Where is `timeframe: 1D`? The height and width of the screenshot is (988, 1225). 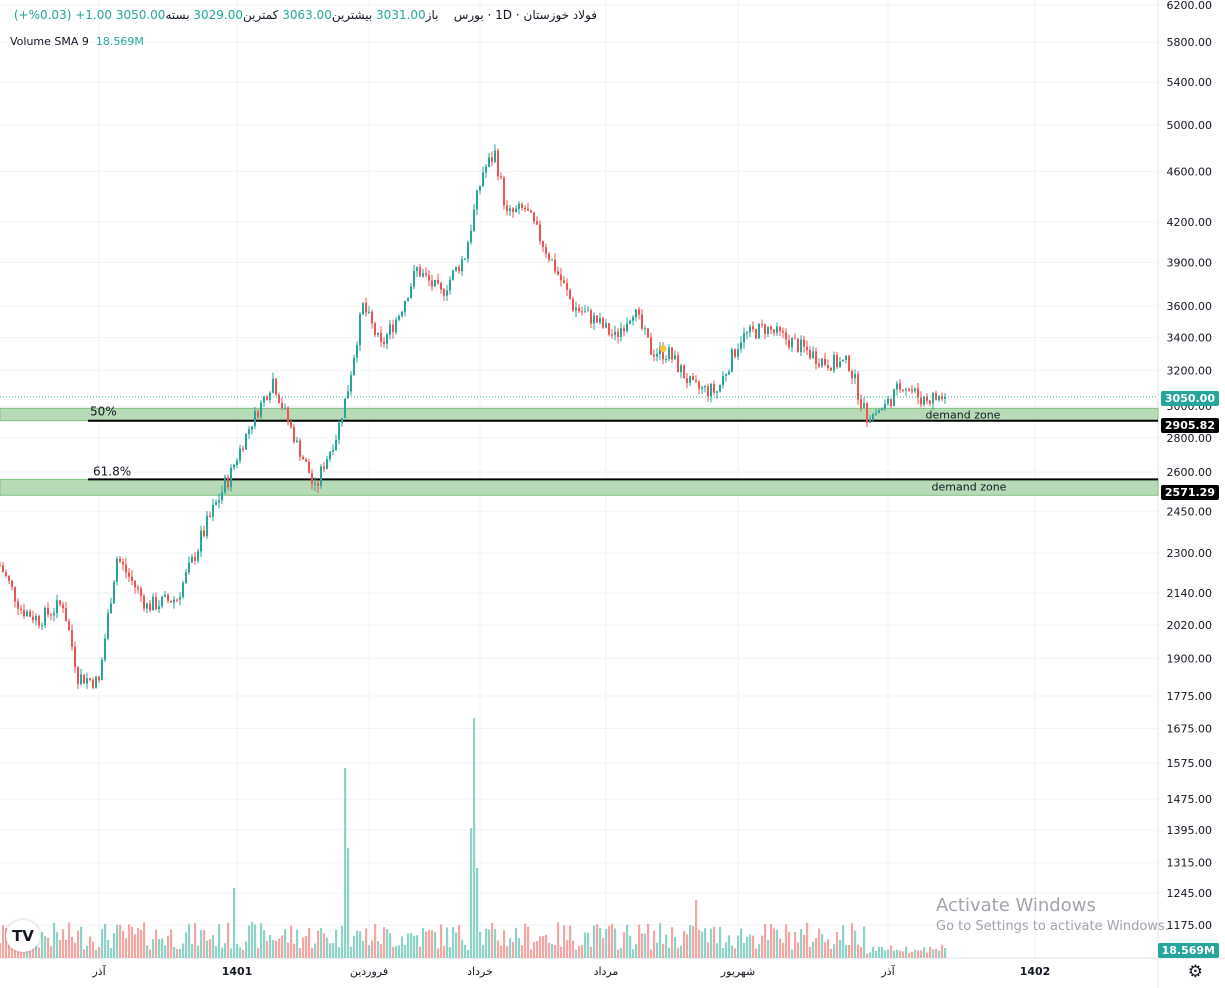 timeframe: 1D is located at coordinates (504, 15).